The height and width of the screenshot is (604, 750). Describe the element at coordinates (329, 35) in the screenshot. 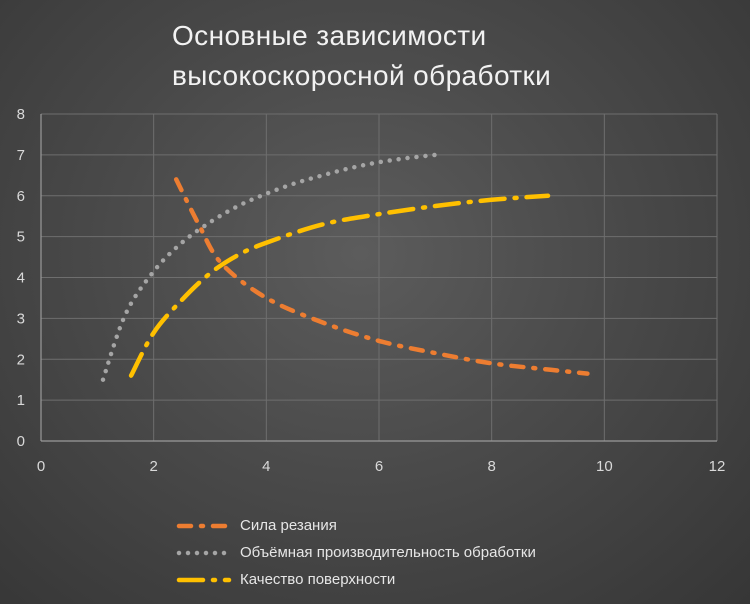

I see `chart-title-line-1: Основные зависимости` at that location.